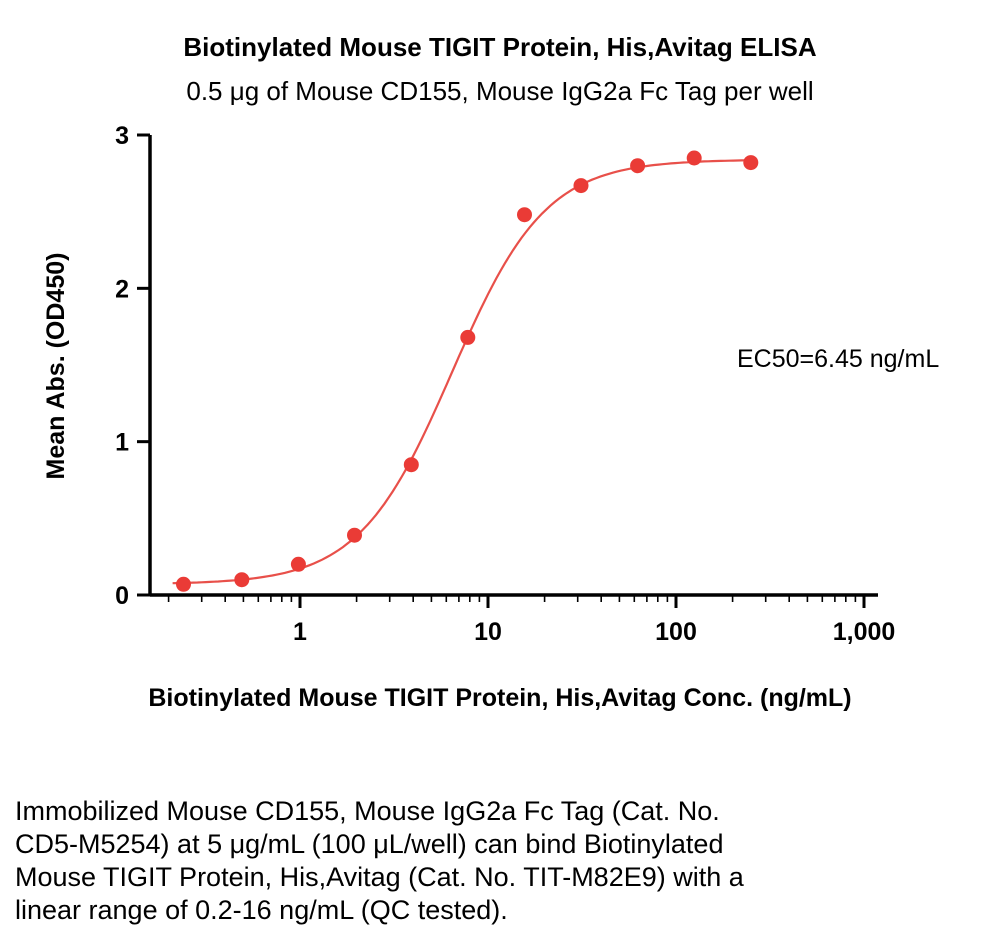 The image size is (1000, 939). Describe the element at coordinates (838, 359) in the screenshot. I see `ec50-annotation: EC50=6.45 ng/mL` at that location.